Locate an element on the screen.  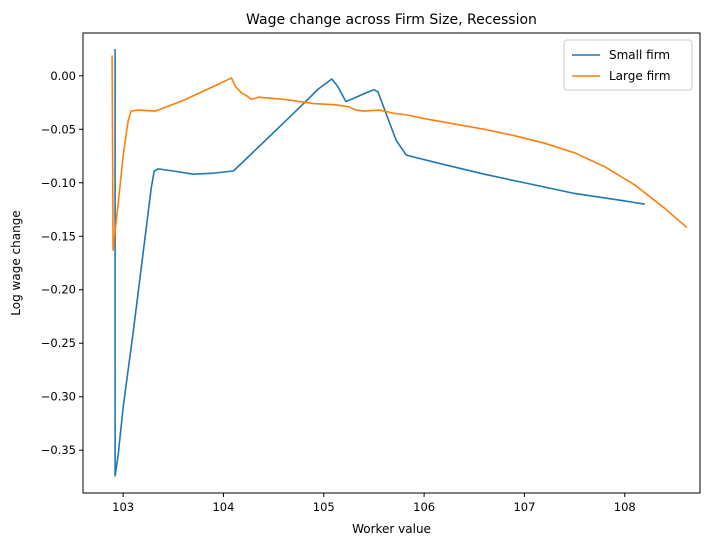
y-tick-label: −0.05 is located at coordinates (58, 129).